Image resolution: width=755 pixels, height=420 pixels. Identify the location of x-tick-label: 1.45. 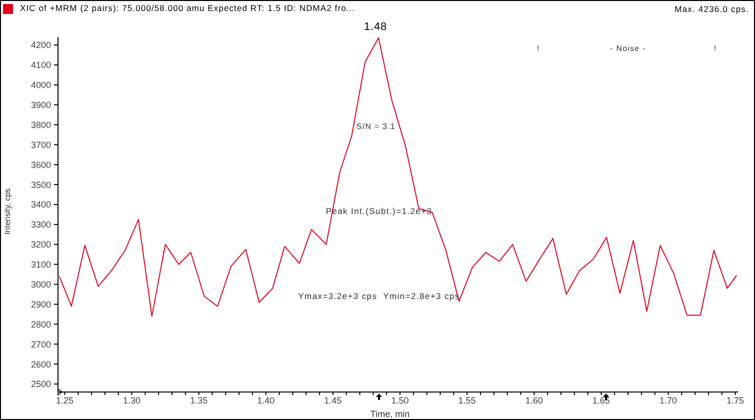
(333, 400).